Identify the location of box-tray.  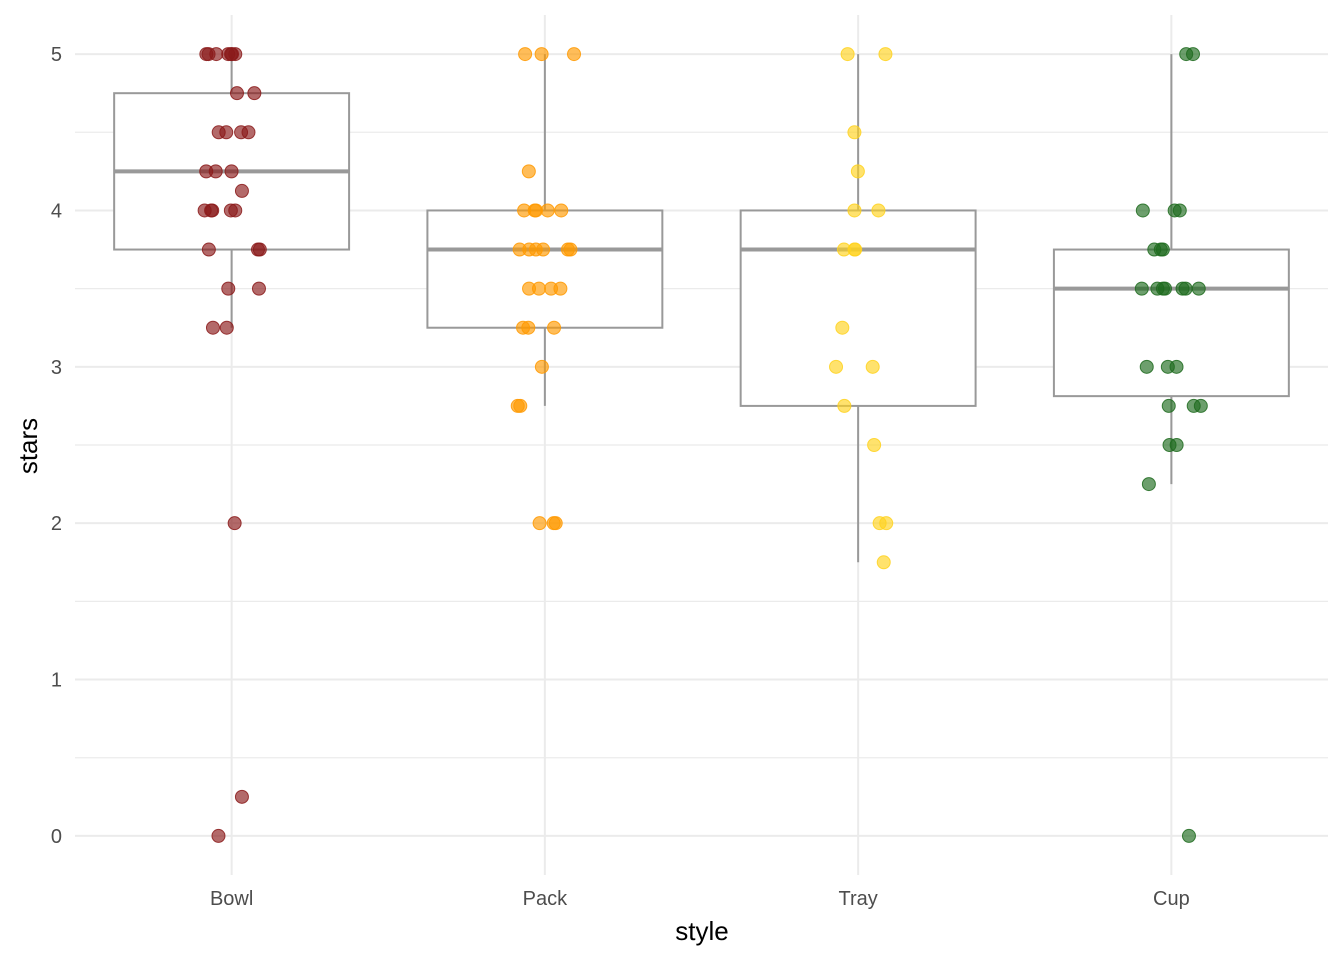
(858, 308).